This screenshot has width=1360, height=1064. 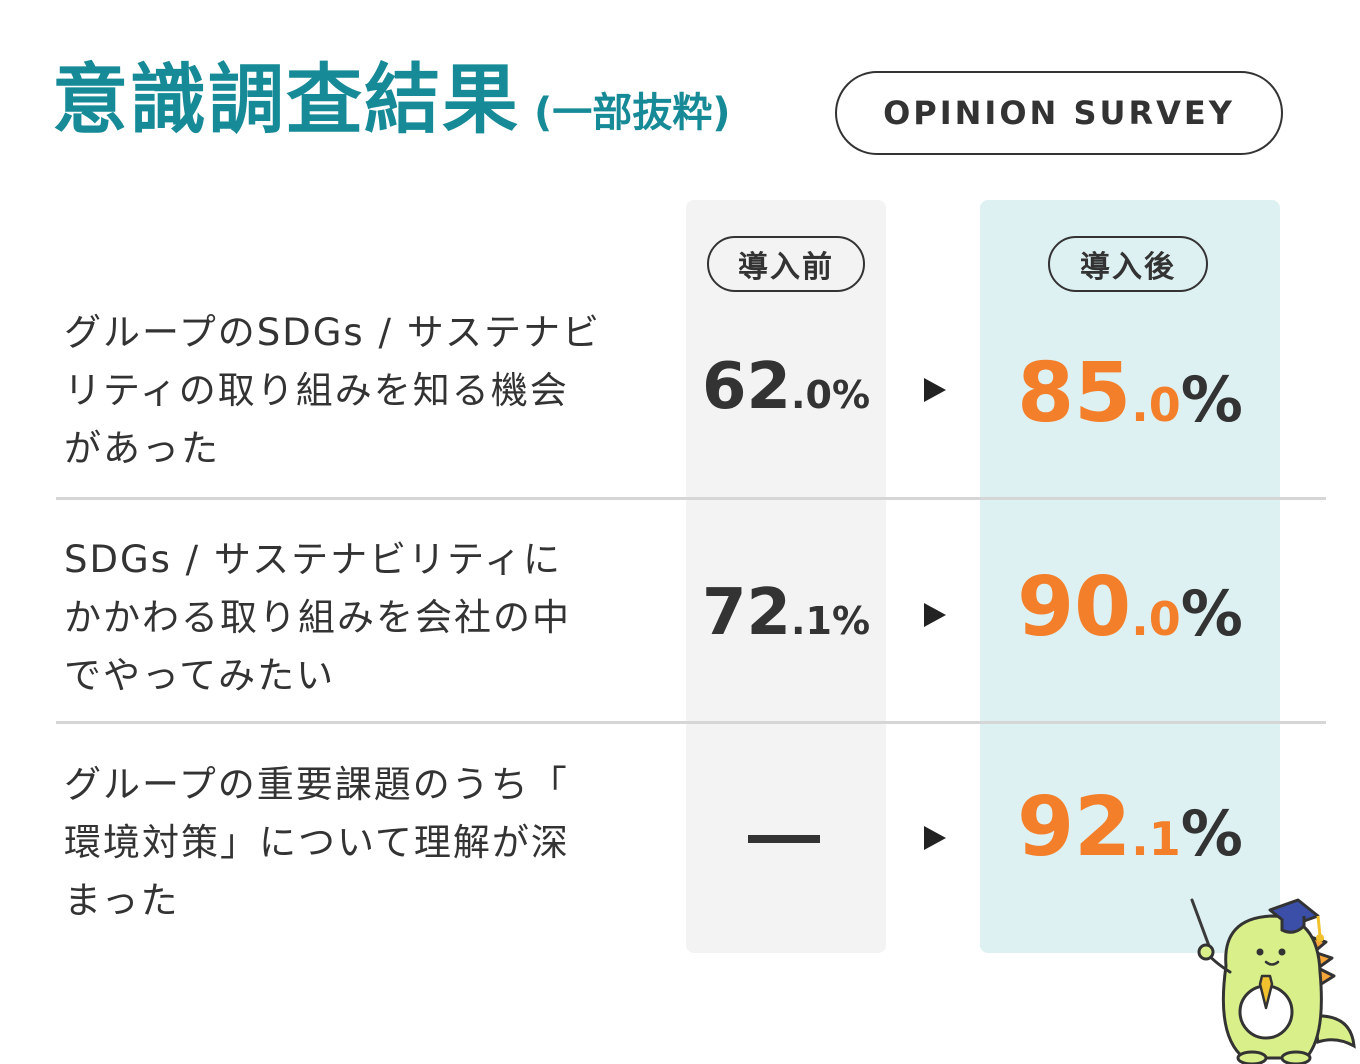 I want to click on question-text-1: グループのSDGs / サステナビ リティの取り組みを知る機会 があった, so click(x=349, y=391).